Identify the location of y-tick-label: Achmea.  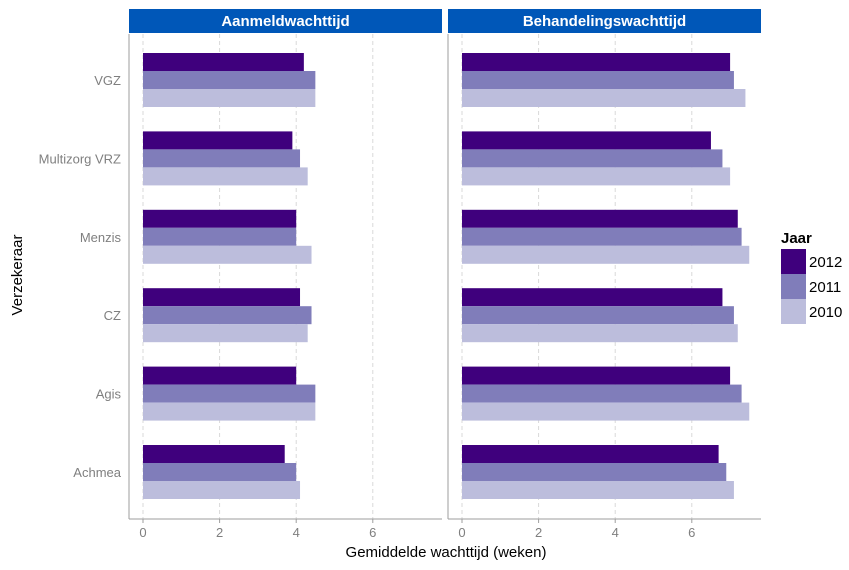
(97, 472).